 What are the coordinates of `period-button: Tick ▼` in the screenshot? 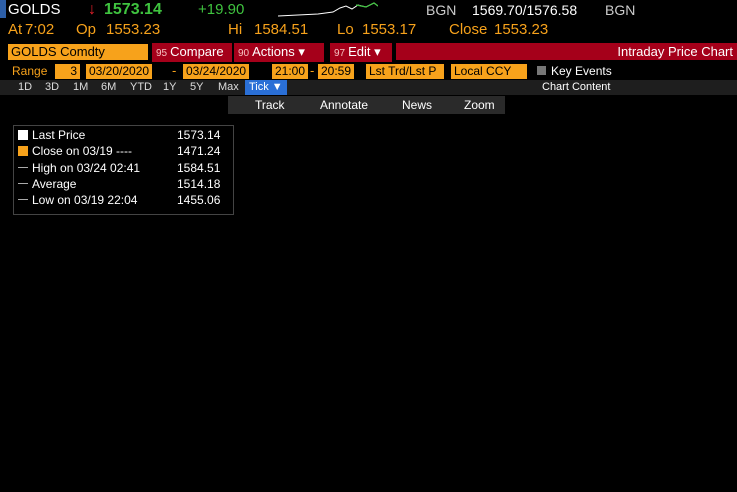 It's located at (266, 87).